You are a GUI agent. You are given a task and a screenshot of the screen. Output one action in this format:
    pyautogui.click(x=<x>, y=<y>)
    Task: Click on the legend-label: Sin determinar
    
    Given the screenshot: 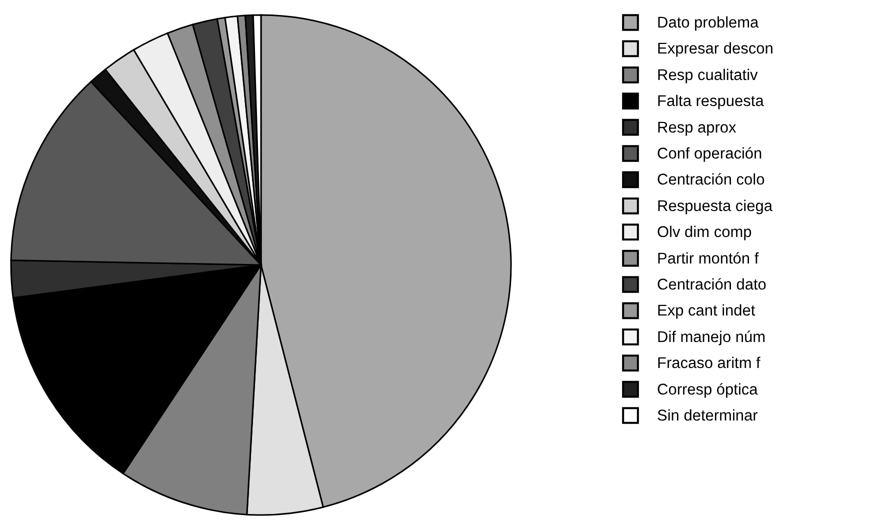 What is the action you would take?
    pyautogui.click(x=707, y=416)
    